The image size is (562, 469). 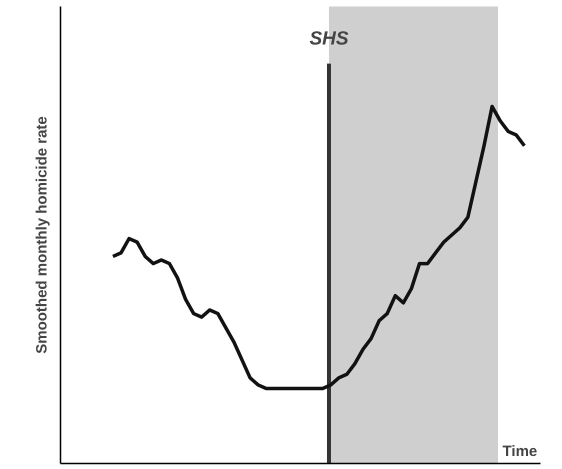 What do you see at coordinates (42, 235) in the screenshot?
I see `y-axis-title: Smoothed monthly homicide rate` at bounding box center [42, 235].